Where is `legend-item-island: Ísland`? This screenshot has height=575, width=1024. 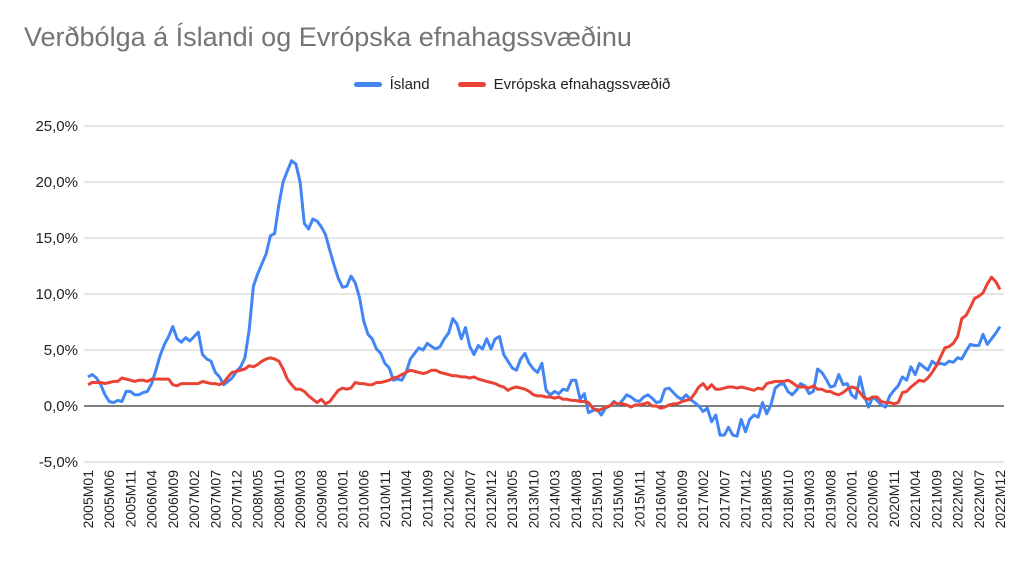
legend-item-island: Ísland is located at coordinates (391, 84).